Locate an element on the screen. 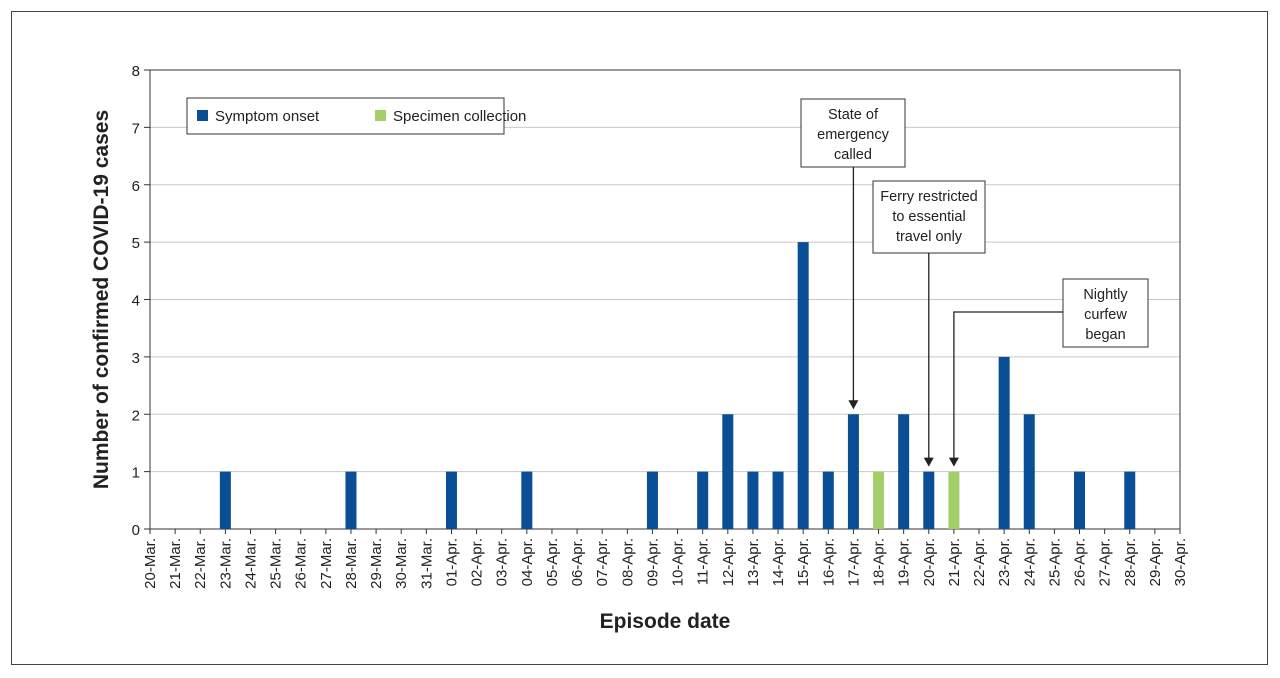 This screenshot has width=1280, height=678. annotation: Ferry restricted to essential travel only is located at coordinates (929, 323).